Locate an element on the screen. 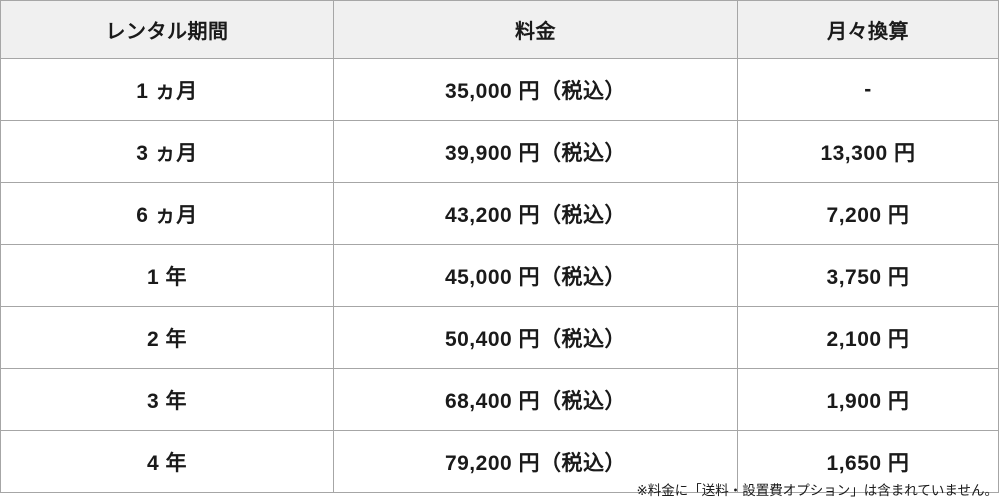 This screenshot has height=500, width=1000. period-cell: 1 ヵ月 is located at coordinates (167, 89).